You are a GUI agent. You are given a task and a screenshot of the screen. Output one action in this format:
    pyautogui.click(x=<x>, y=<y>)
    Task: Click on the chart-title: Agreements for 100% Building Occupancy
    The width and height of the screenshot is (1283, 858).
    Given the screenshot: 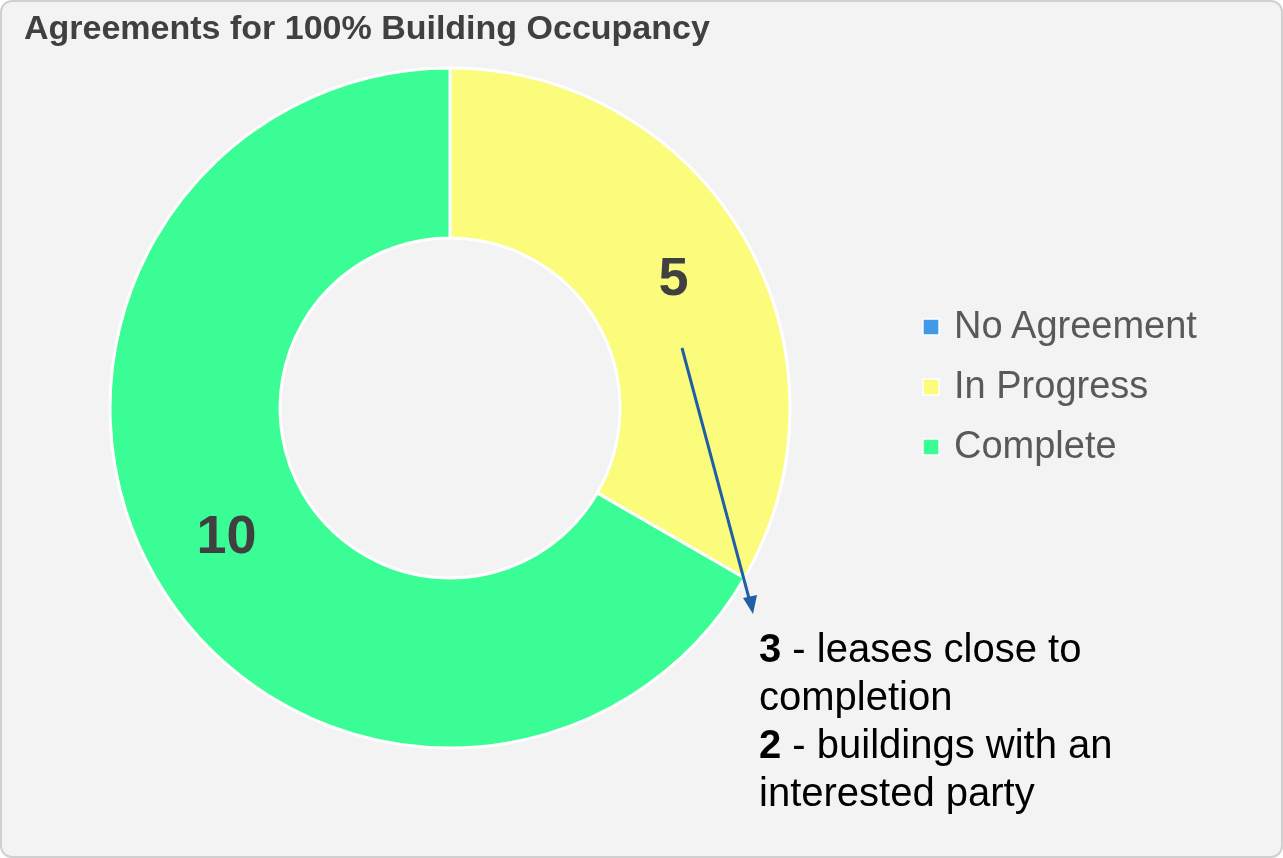 What is the action you would take?
    pyautogui.click(x=367, y=27)
    